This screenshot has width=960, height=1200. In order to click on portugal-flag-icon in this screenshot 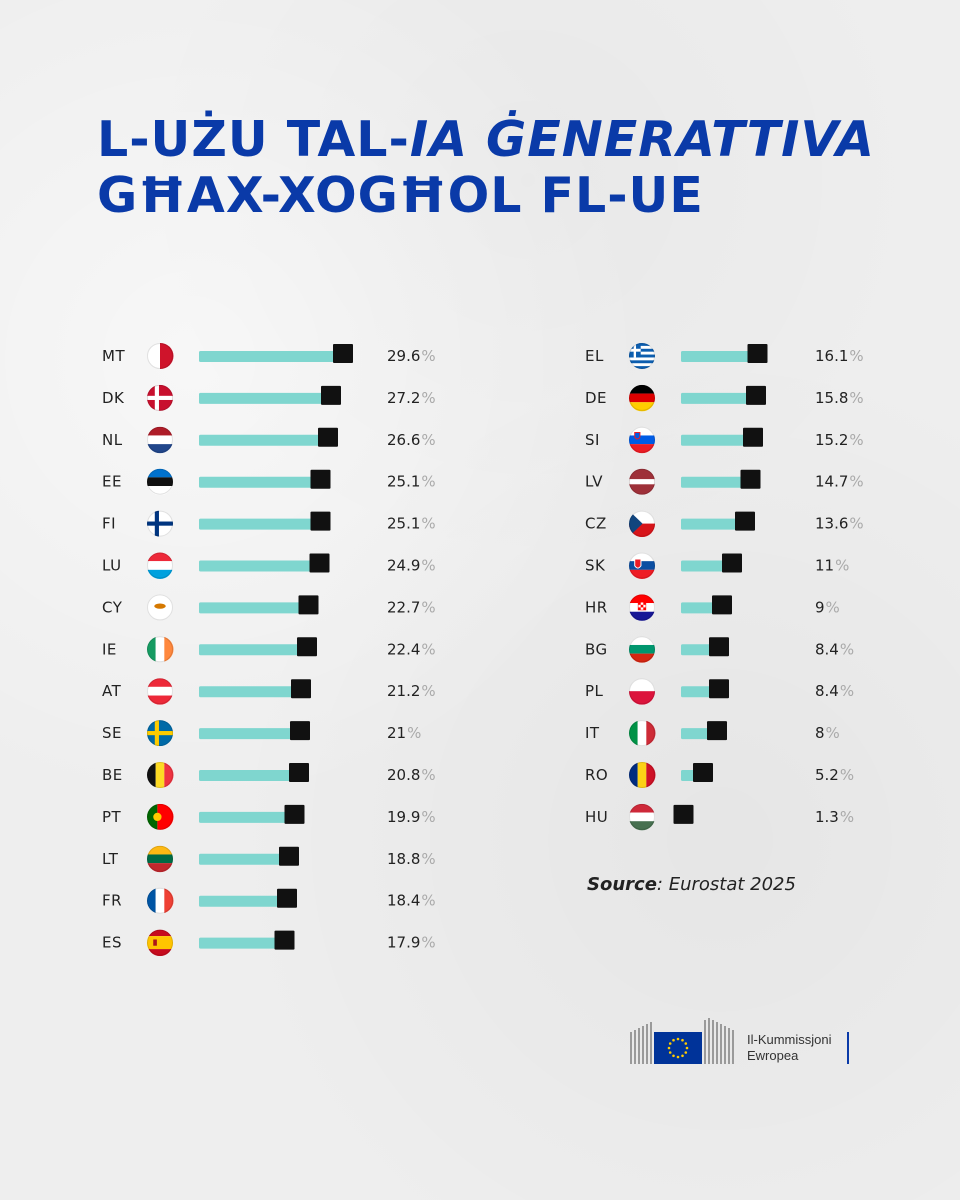, I will do `click(160, 816)`.